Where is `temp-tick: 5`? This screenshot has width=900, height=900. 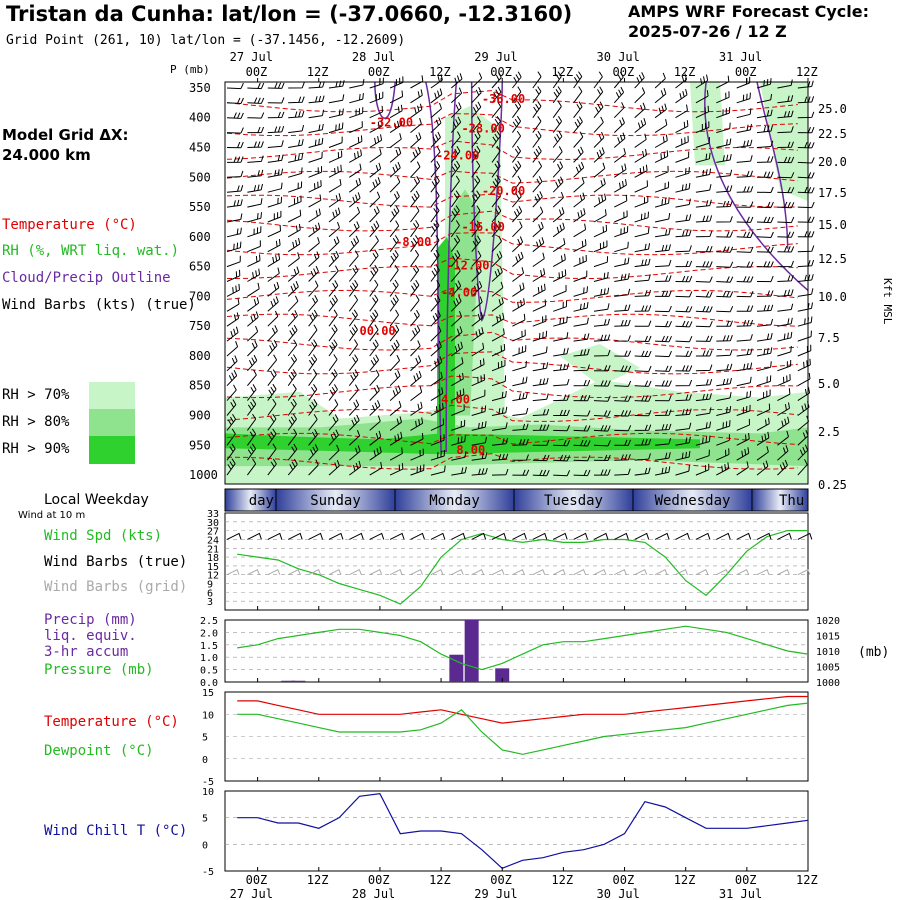 temp-tick: 5 is located at coordinates (205, 738).